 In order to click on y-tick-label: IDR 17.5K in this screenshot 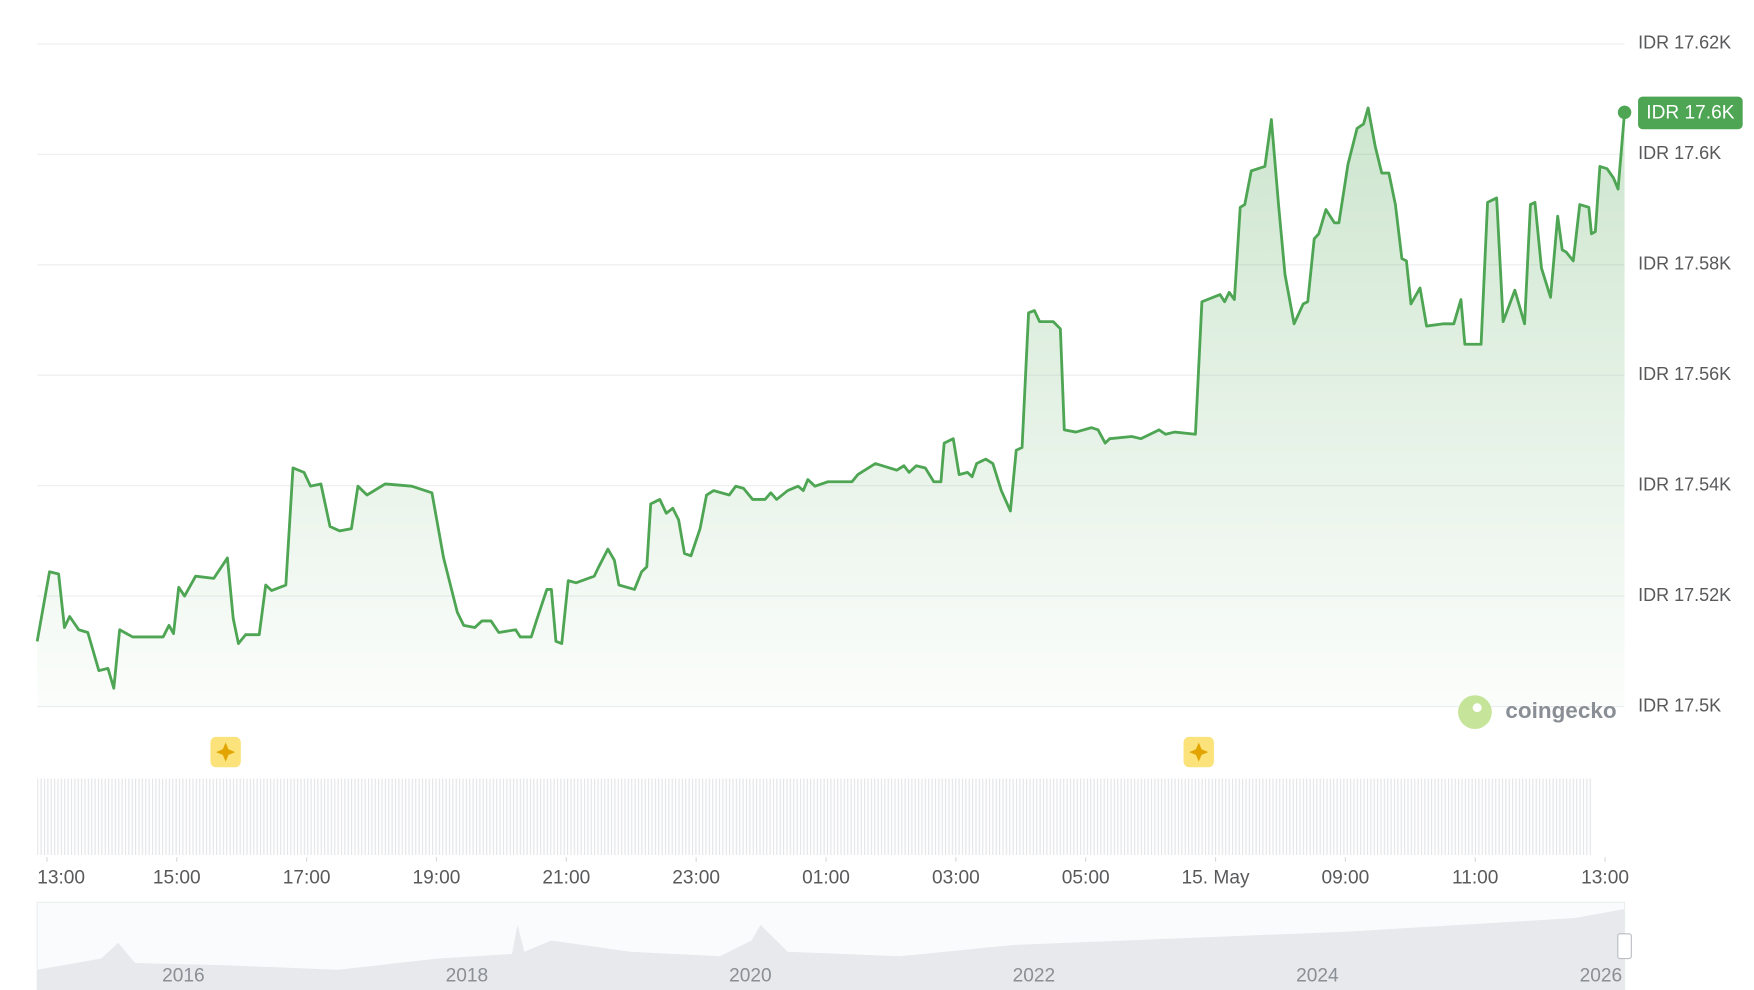, I will do `click(1679, 705)`.